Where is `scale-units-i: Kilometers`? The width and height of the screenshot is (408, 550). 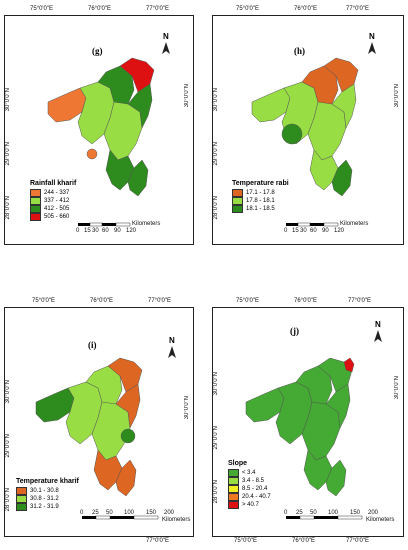
scale-units-i: Kilometers is located at coordinates (176, 520).